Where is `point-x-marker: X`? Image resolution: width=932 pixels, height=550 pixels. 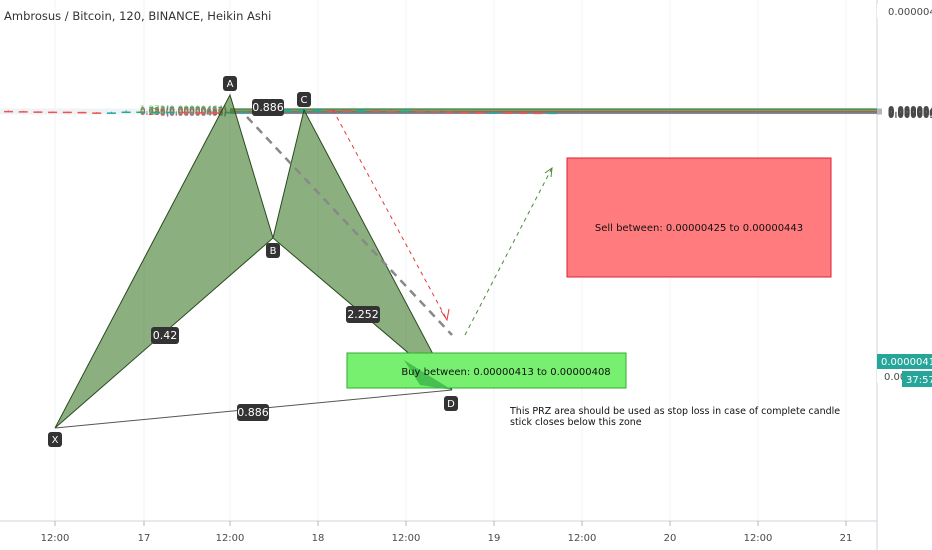 point-x-marker: X is located at coordinates (55, 439).